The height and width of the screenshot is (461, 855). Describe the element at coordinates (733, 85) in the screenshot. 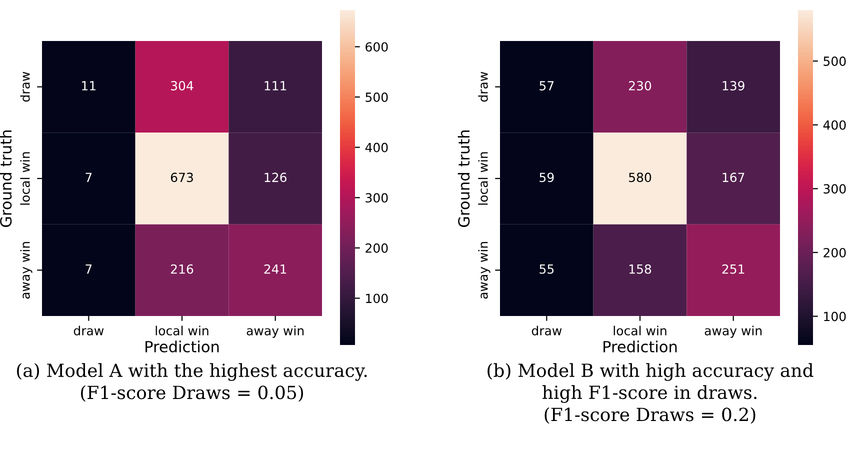

I see `data-label: 139` at that location.